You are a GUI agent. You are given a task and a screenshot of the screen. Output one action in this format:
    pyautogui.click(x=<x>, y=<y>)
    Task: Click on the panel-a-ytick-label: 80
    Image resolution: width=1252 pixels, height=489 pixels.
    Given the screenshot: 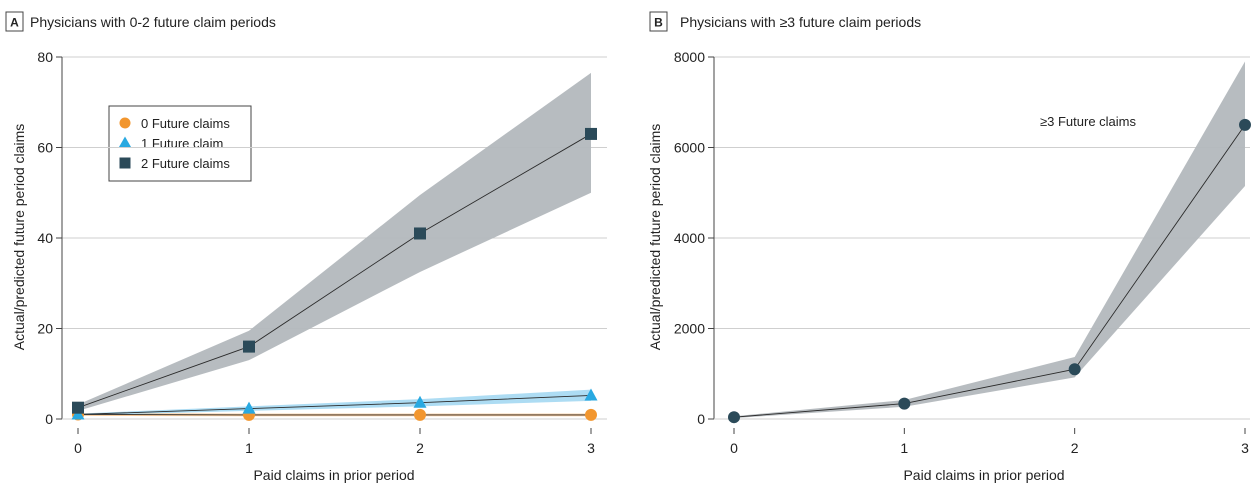 What is the action you would take?
    pyautogui.click(x=45, y=57)
    